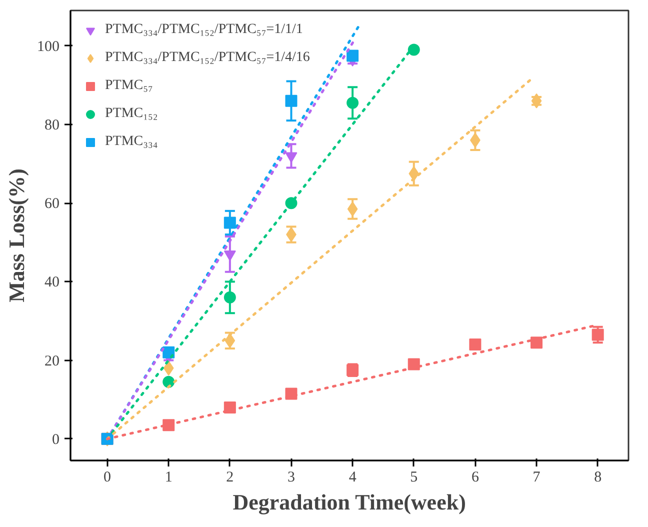  Describe the element at coordinates (349, 502) in the screenshot. I see `x-axis-title: Degradation Time(week)` at that location.